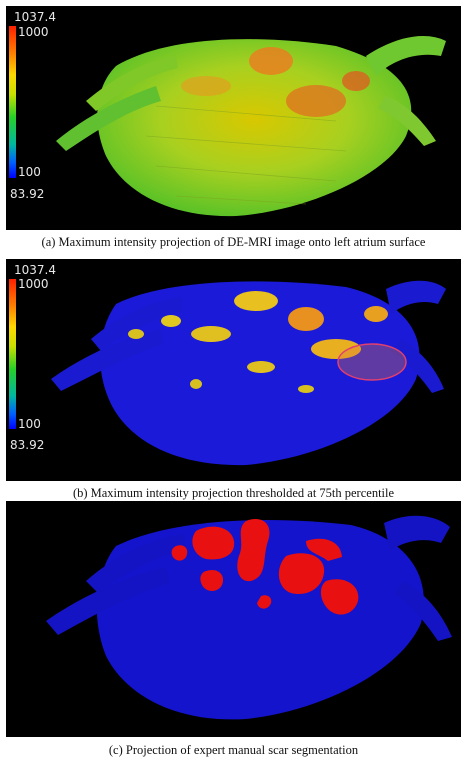 The image size is (467, 766). What do you see at coordinates (316, 101) in the screenshot?
I see `hotspot-a2` at bounding box center [316, 101].